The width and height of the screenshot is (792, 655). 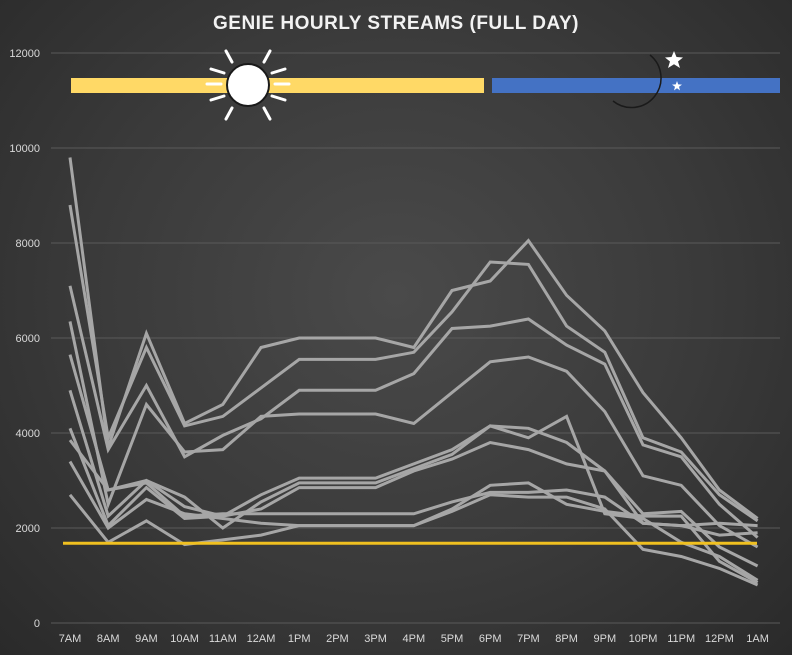 What do you see at coordinates (647, 80) in the screenshot?
I see `moon-stars-icon` at bounding box center [647, 80].